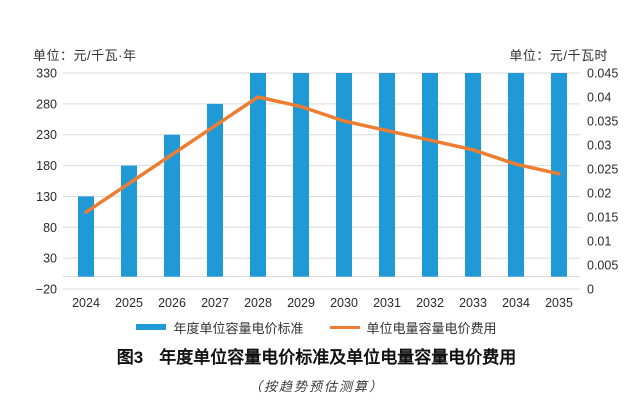 The width and height of the screenshot is (633, 416). What do you see at coordinates (172, 205) in the screenshot?
I see `bar-2026` at bounding box center [172, 205].